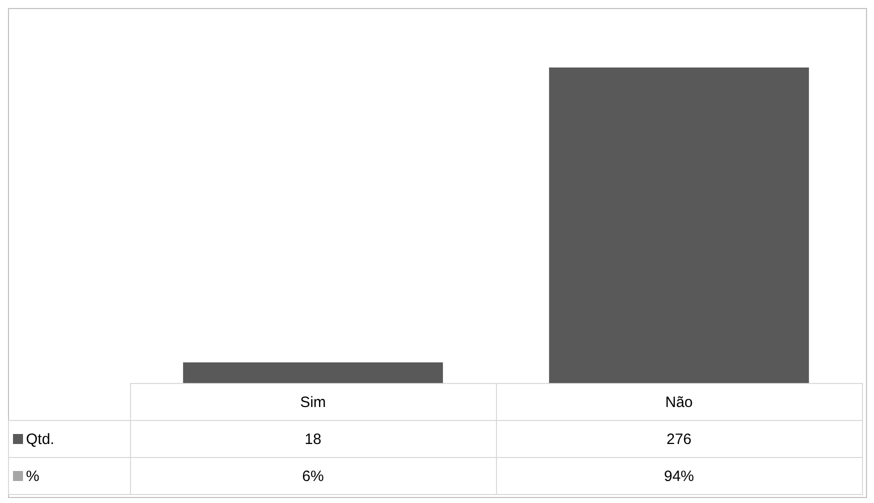 The width and height of the screenshot is (874, 503). What do you see at coordinates (679, 402) in the screenshot?
I see `x-tick-label: Não` at bounding box center [679, 402].